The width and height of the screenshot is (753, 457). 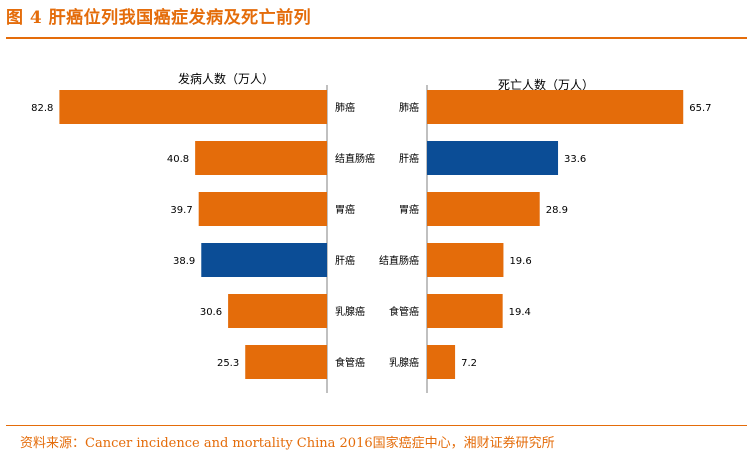 What do you see at coordinates (376, 425) in the screenshot?
I see `source-rule` at bounding box center [376, 425].